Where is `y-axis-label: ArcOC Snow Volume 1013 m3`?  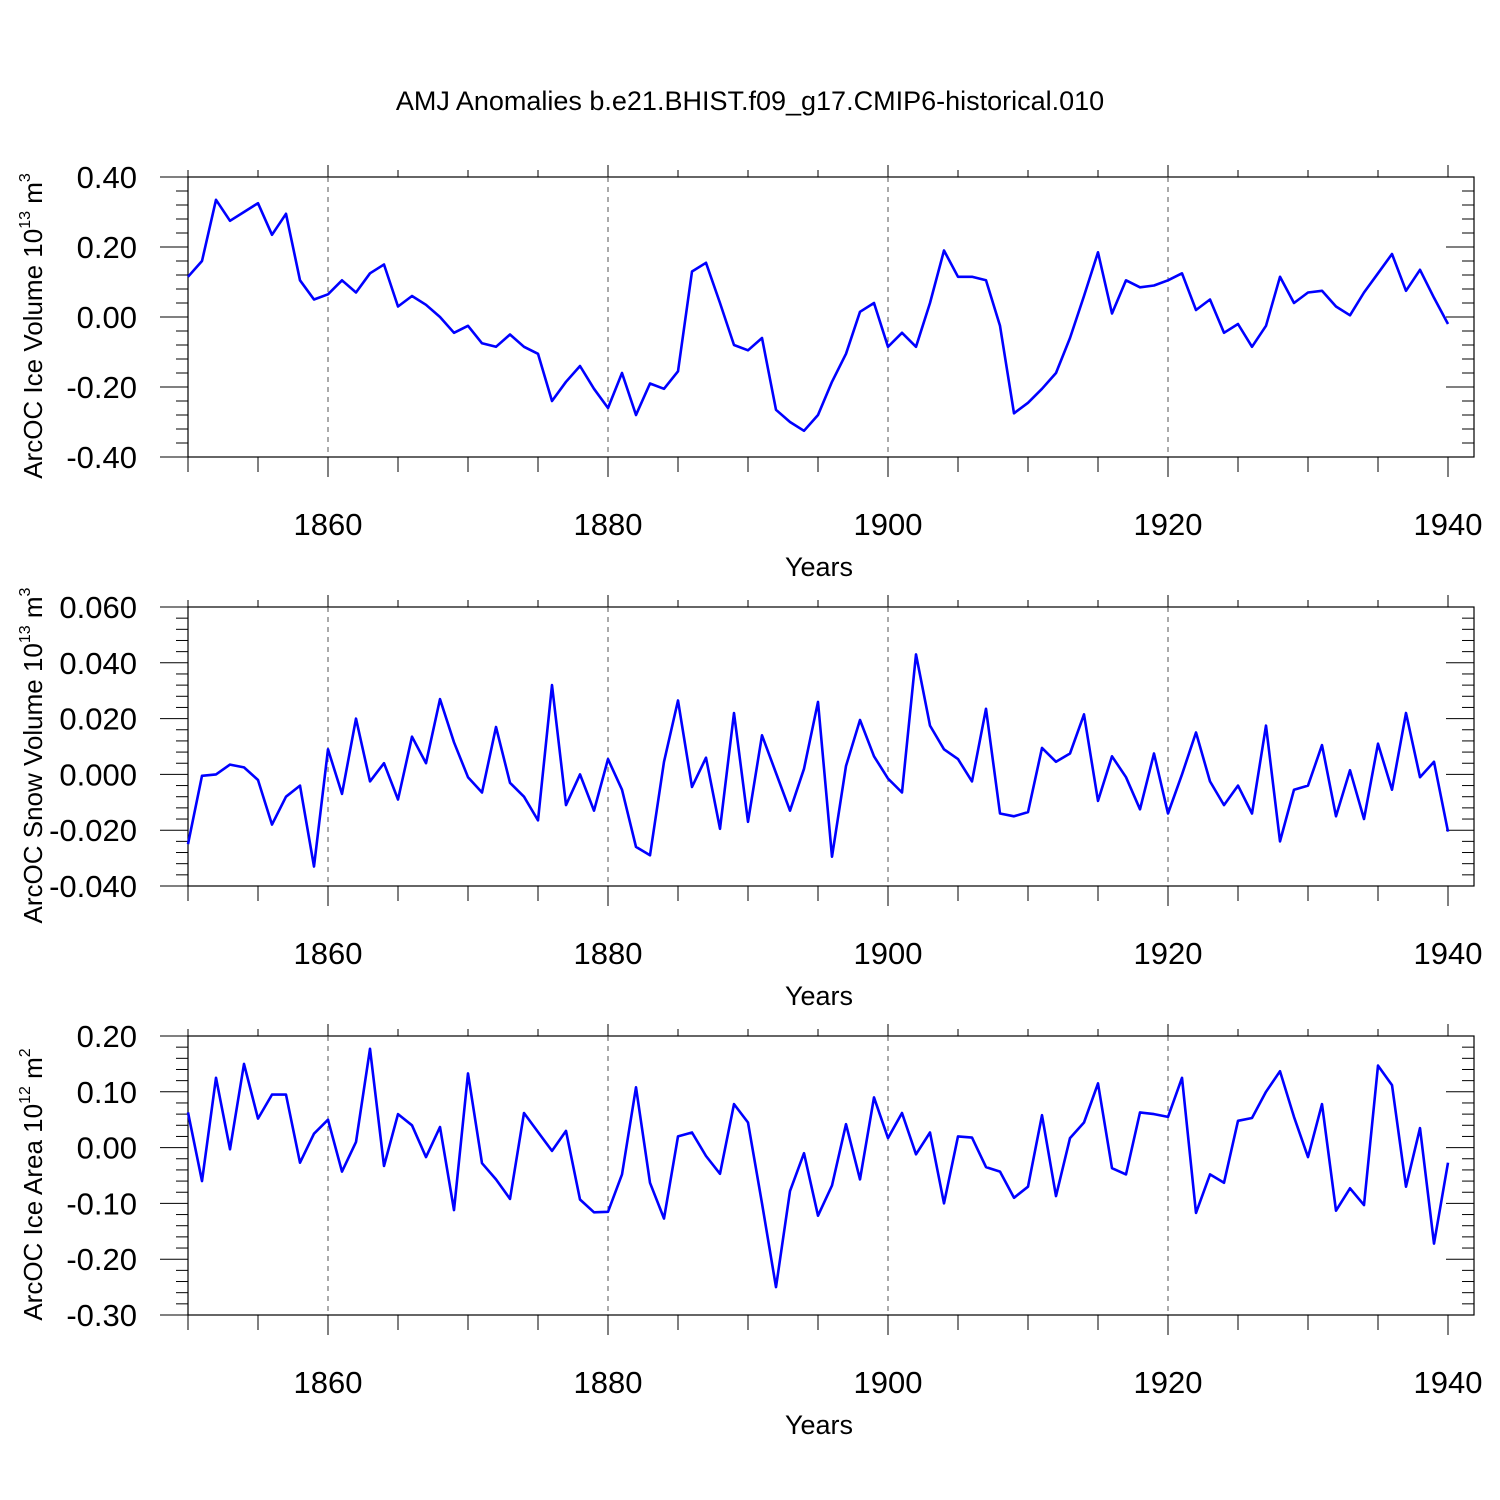 y-axis-label: ArcOC Snow Volume 1013 m3 is located at coordinates (32, 755).